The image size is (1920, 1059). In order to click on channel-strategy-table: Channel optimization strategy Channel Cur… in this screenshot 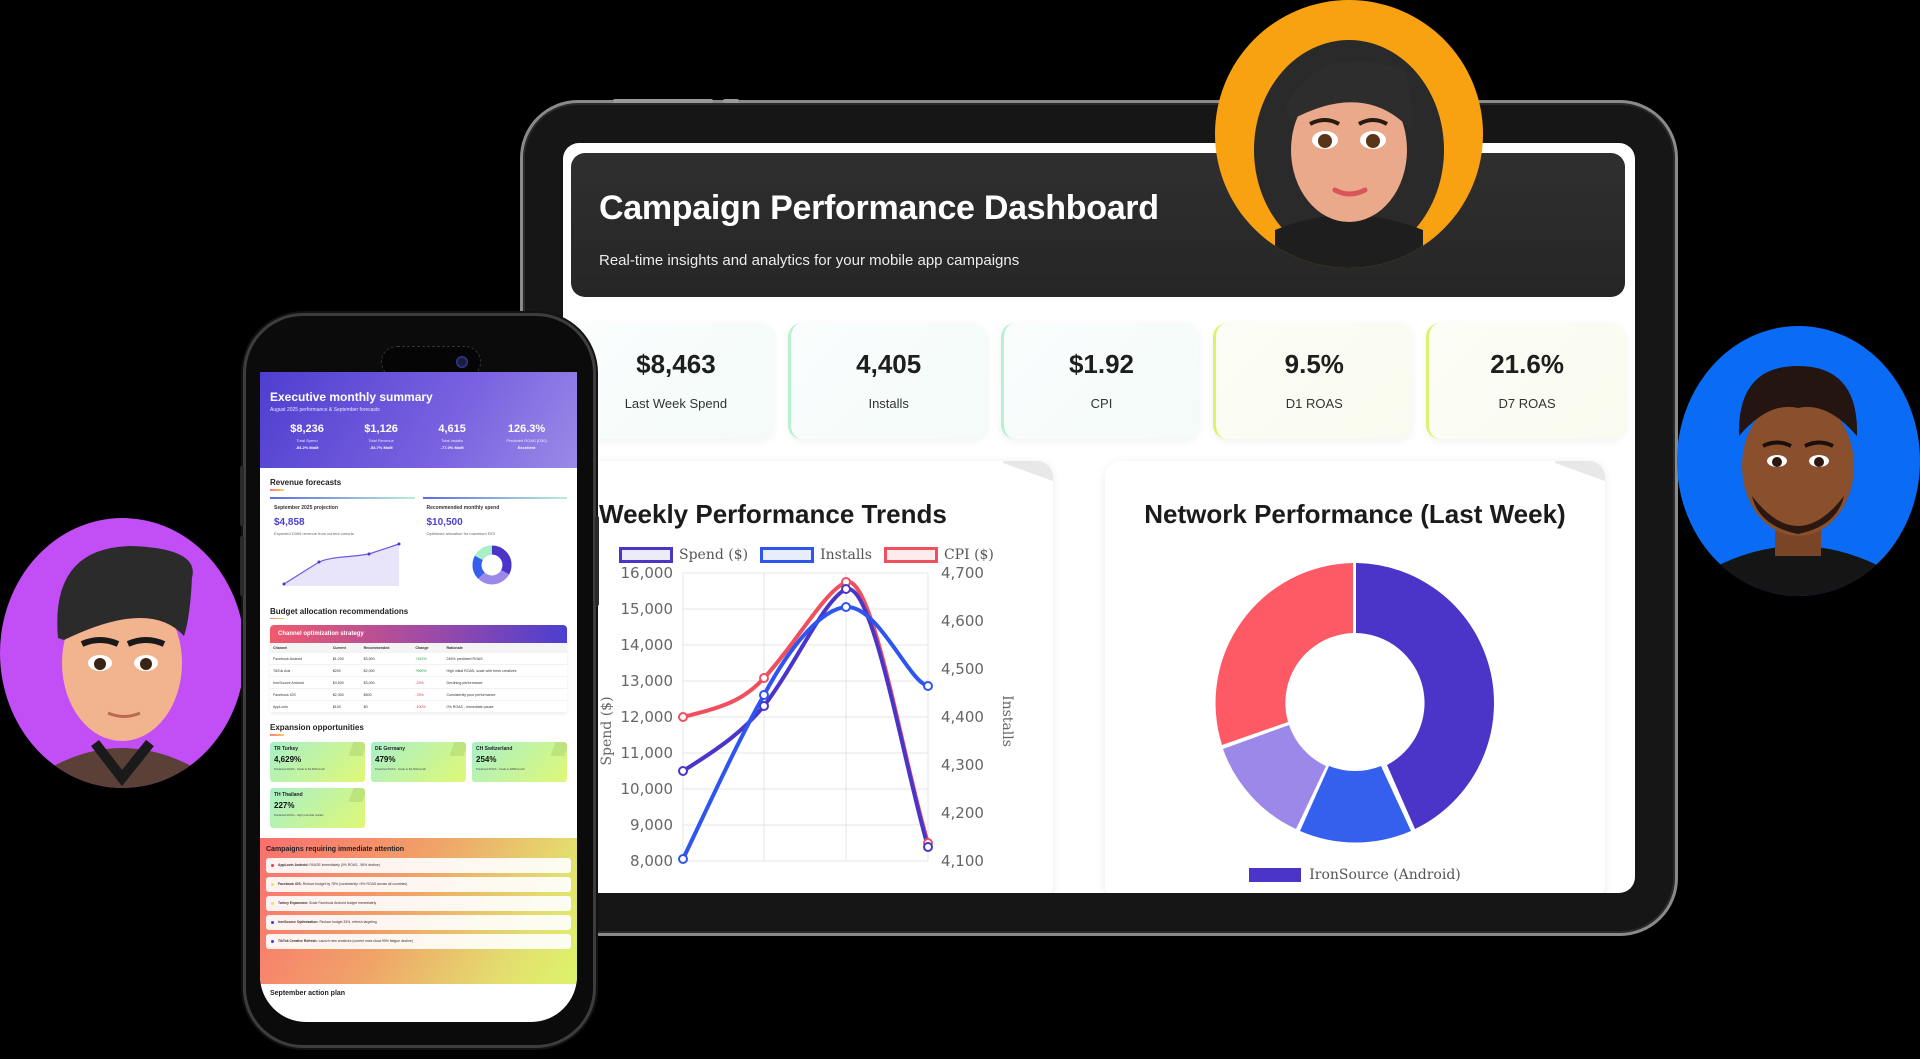, I will do `click(418, 669)`.